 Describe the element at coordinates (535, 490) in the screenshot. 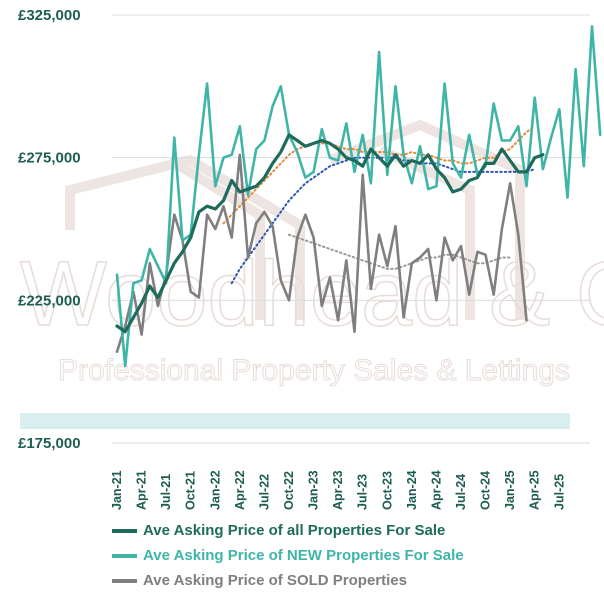

I see `x-tick-label: Apr-25` at that location.